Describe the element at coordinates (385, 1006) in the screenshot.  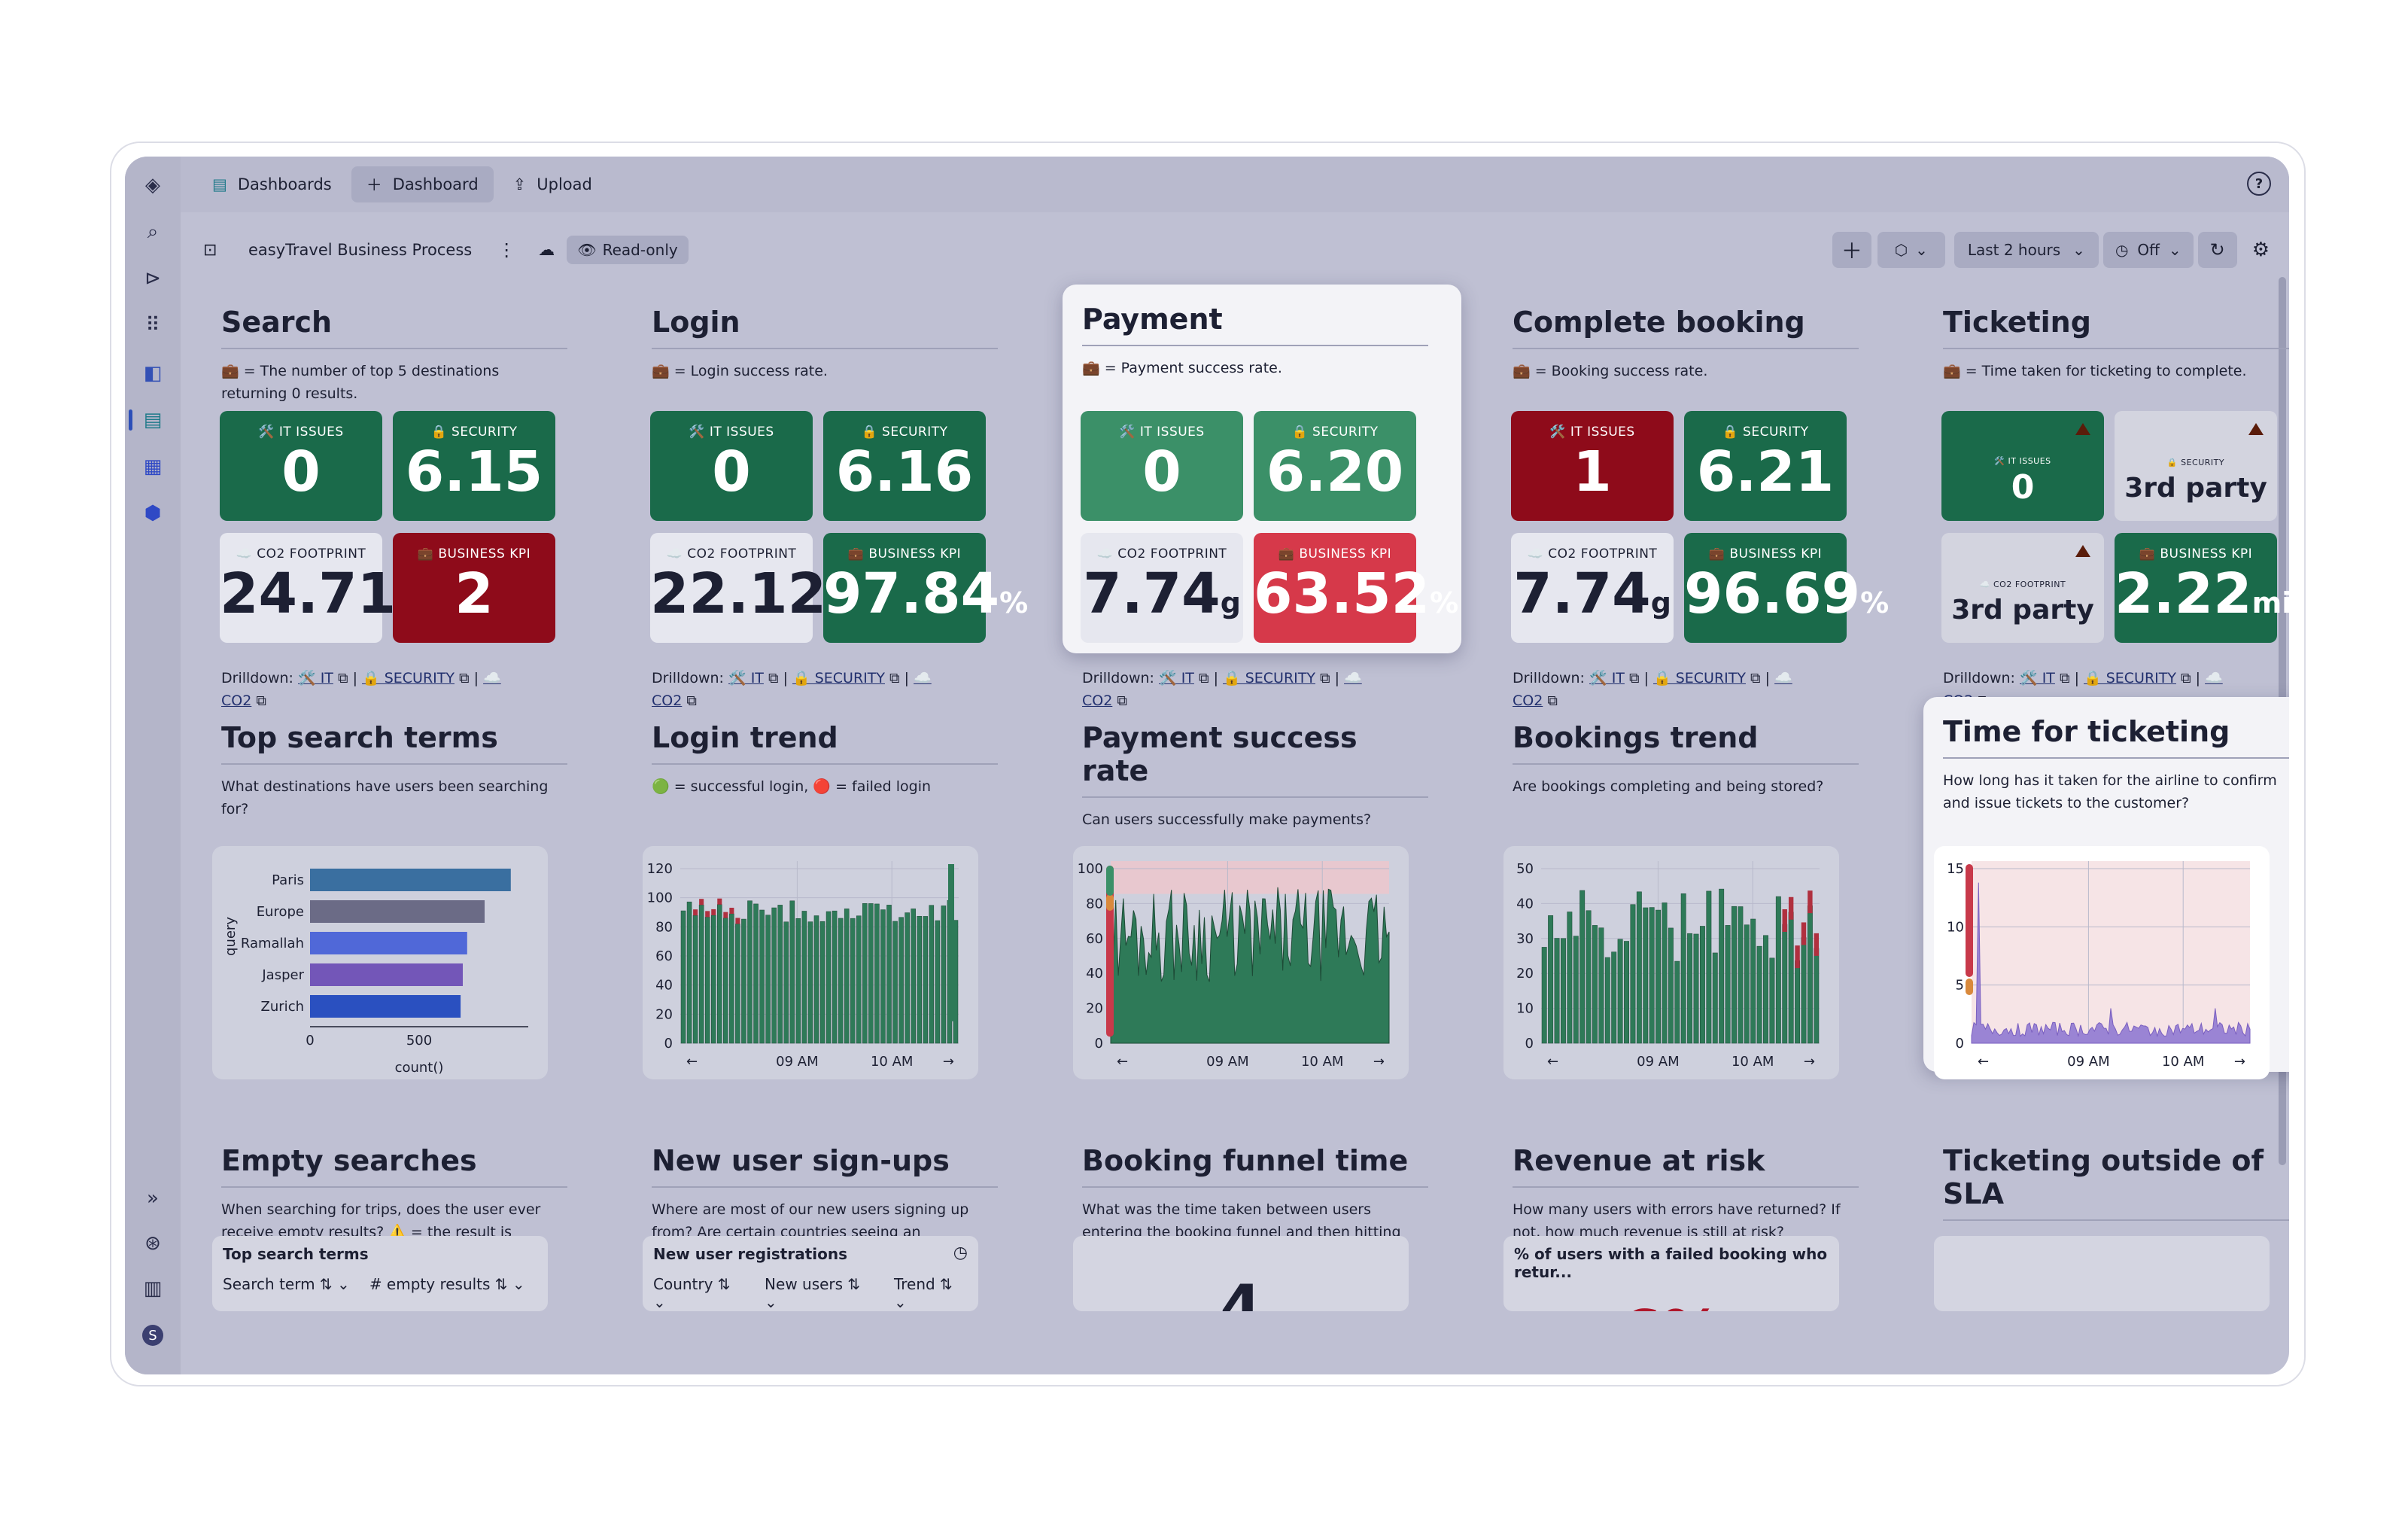
I see `bar-zurich` at that location.